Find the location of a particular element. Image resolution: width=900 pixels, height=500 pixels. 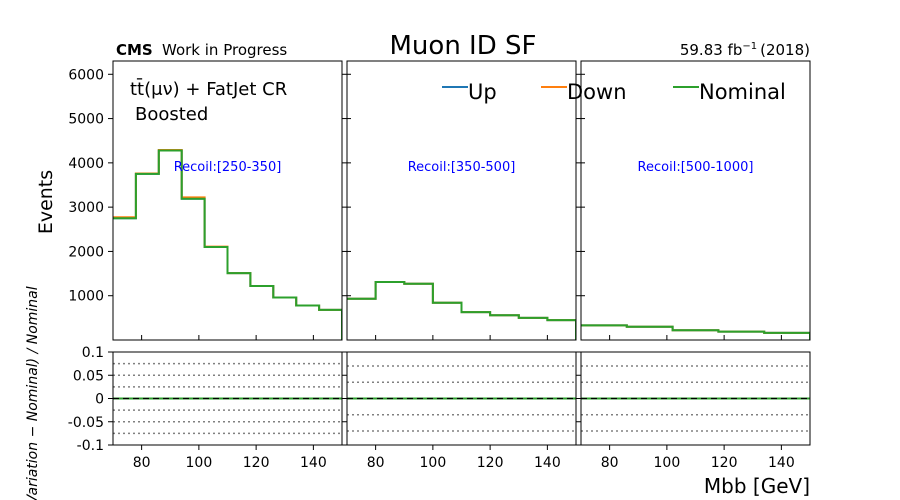

region-label: tt̄(μν) + FatJet CR is located at coordinates (208, 89).